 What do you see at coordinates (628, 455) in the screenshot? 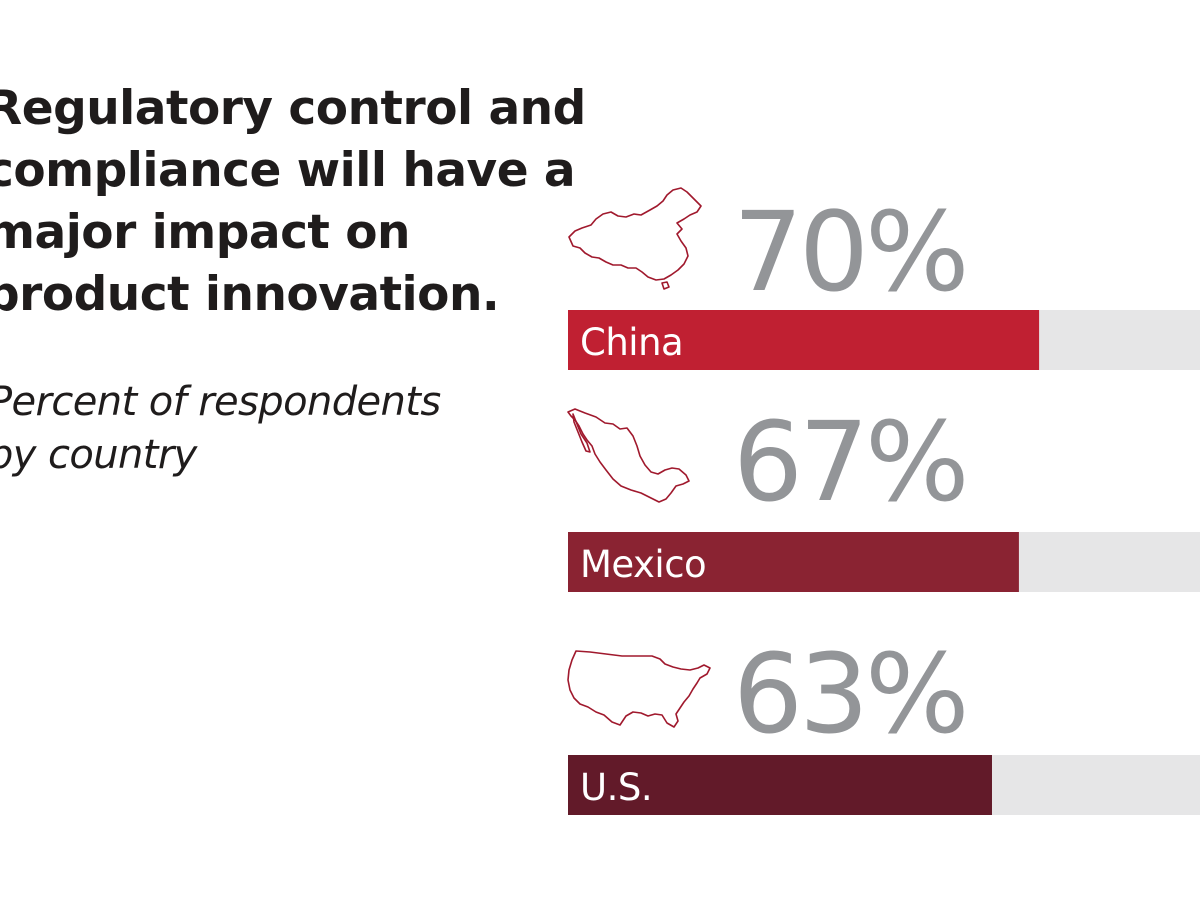
I see `mexico-map-icon` at bounding box center [628, 455].